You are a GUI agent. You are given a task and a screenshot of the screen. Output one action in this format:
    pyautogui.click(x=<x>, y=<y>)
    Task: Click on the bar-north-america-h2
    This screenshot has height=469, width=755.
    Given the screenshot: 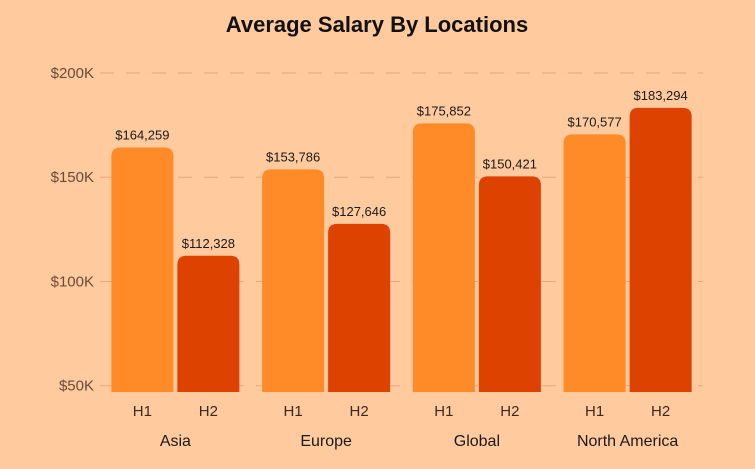 What is the action you would take?
    pyautogui.click(x=660, y=249)
    